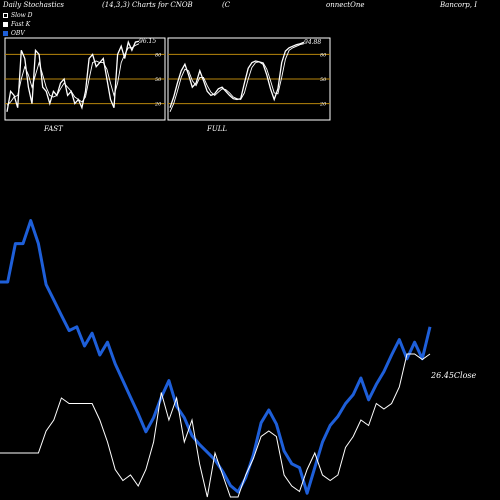 Image resolution: width=500 pixels, height=500 pixels. Describe the element at coordinates (323, 80) in the screenshot. I see `full-tick-label-50: 50` at that location.